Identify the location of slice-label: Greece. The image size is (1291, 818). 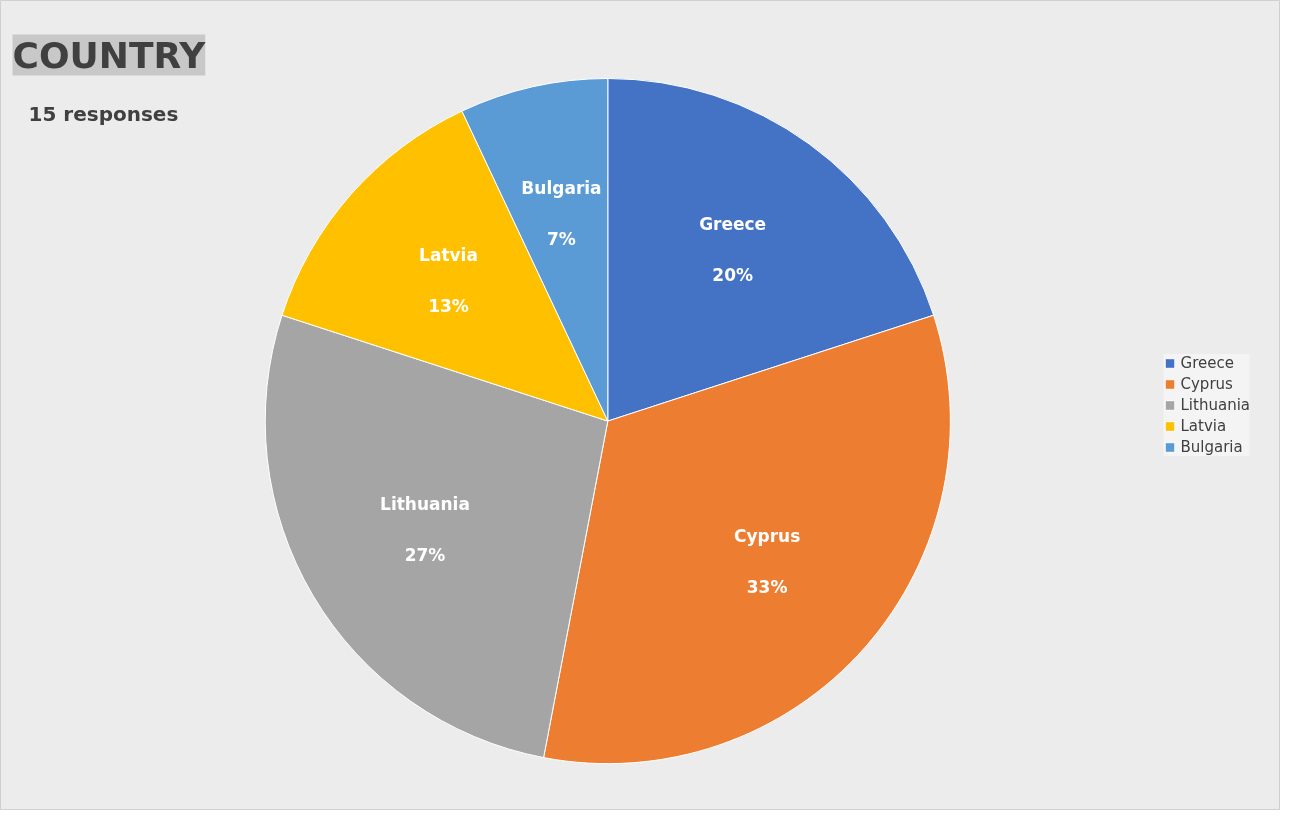
(733, 223).